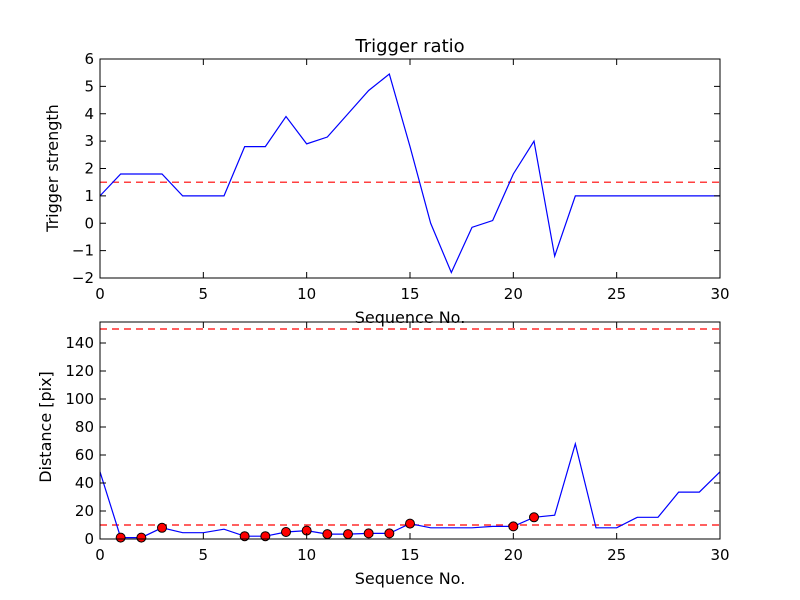 The image size is (800, 600). I want to click on y-tick-label: 60, so click(84, 455).